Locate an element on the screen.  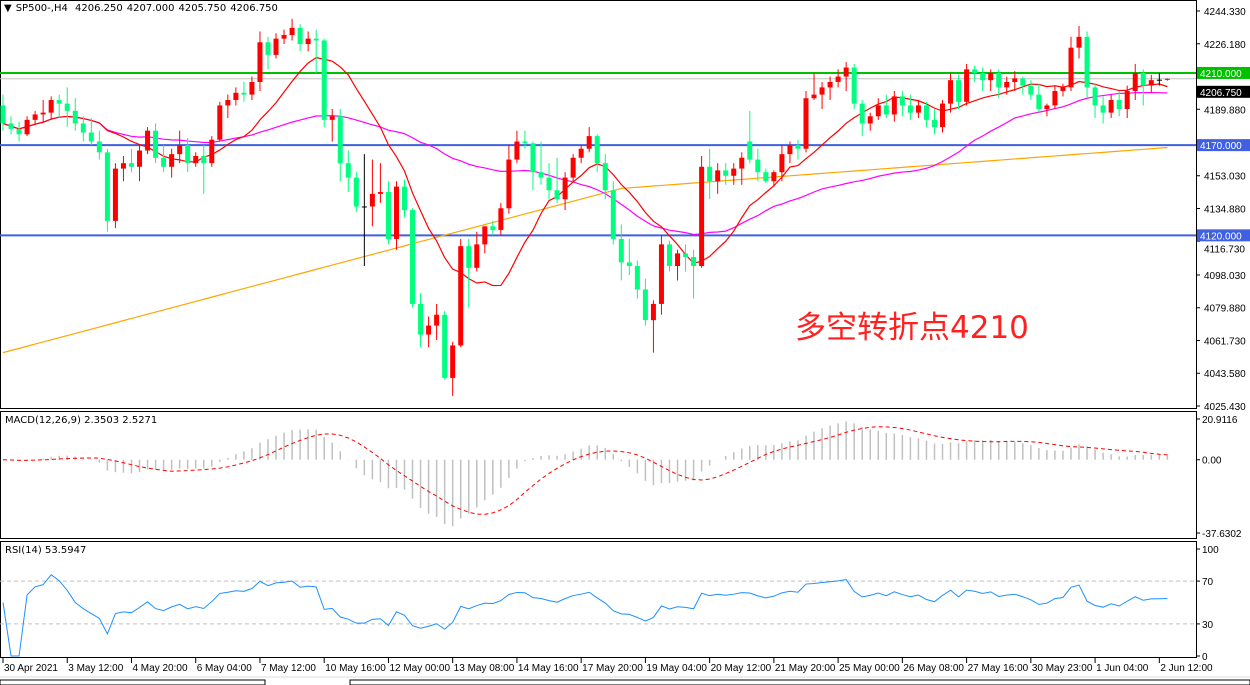
symbol-label: SP500-,H4 is located at coordinates (41, 8).